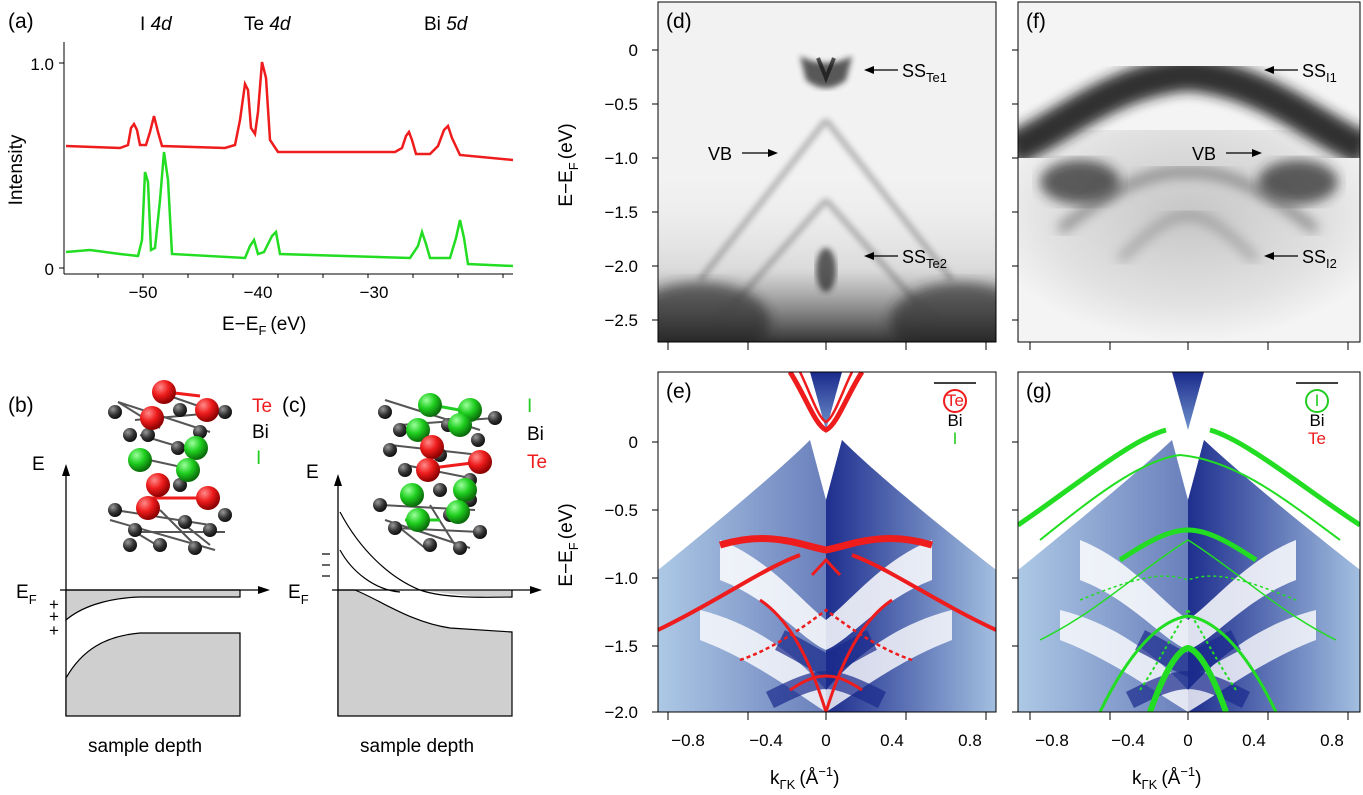 Image resolution: width=1363 pixels, height=795 pixels. What do you see at coordinates (535, 434) in the screenshot?
I see `legend-c-bi: Bi` at bounding box center [535, 434].